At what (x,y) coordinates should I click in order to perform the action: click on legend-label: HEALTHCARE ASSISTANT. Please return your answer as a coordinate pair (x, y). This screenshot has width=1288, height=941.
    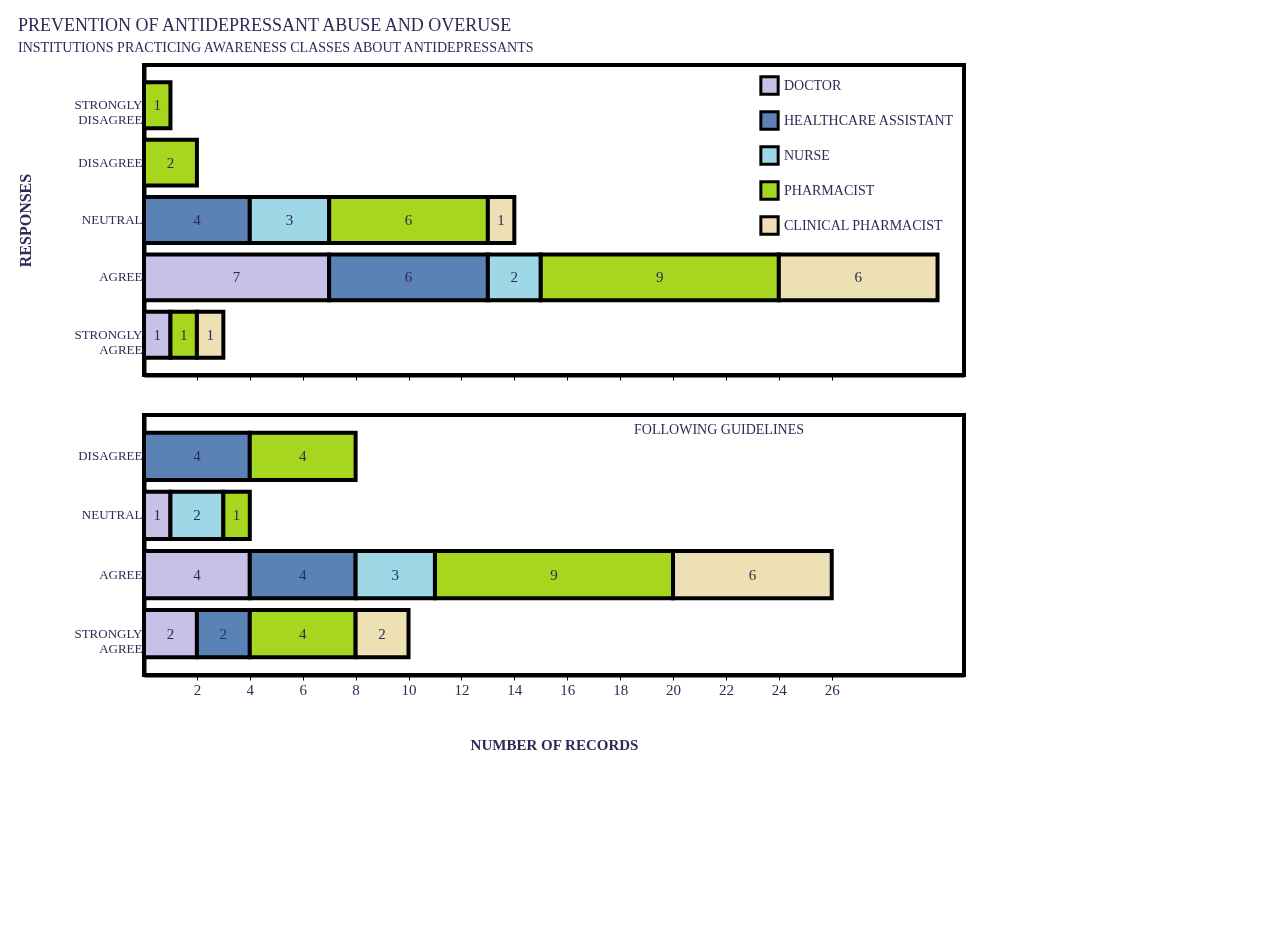
    Looking at the image, I should click on (869, 120).